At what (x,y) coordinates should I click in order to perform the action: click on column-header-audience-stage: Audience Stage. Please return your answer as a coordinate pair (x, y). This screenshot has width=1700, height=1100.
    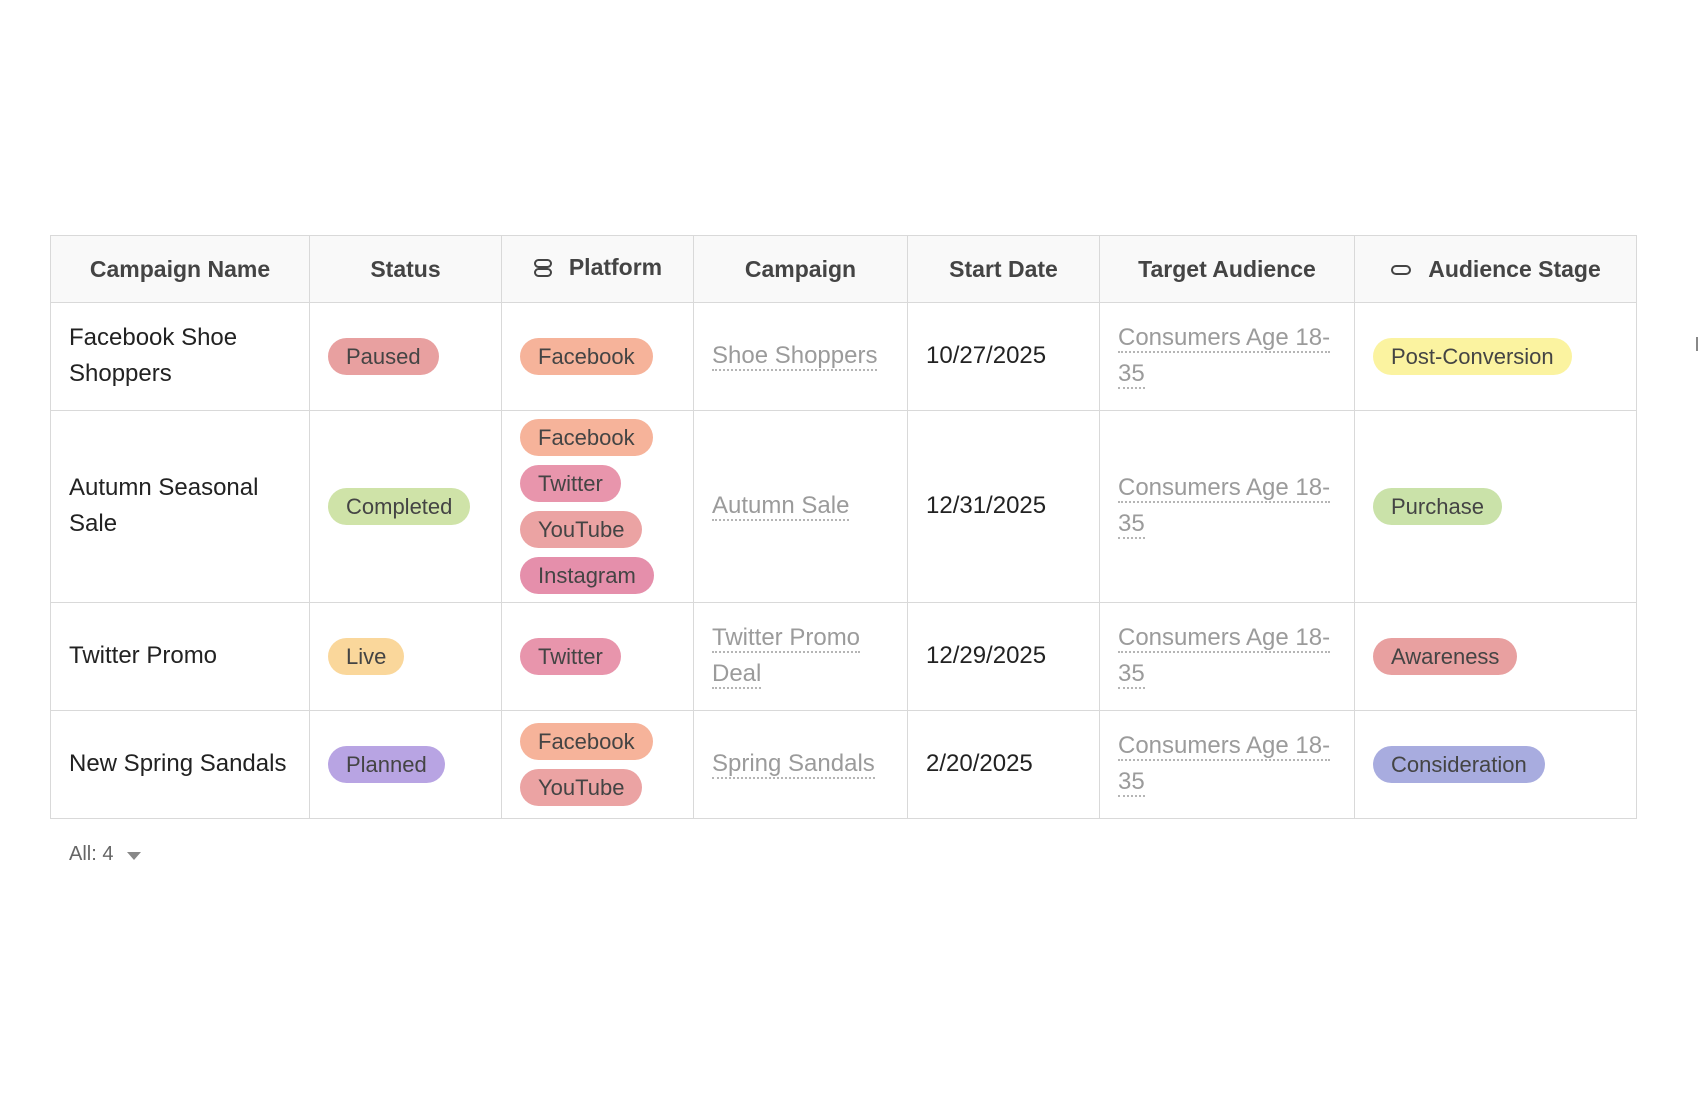
    Looking at the image, I should click on (1495, 269).